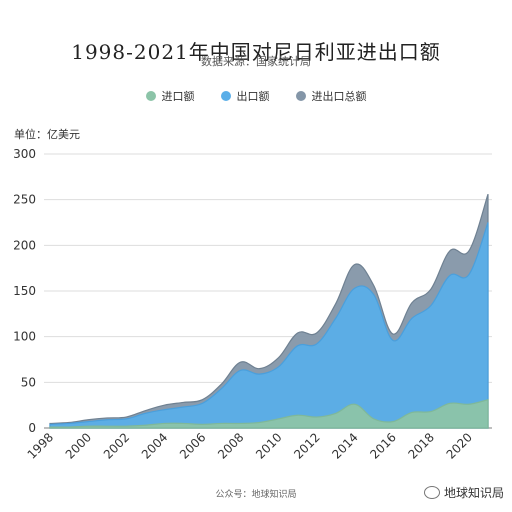 The width and height of the screenshot is (512, 512). Describe the element at coordinates (230, 445) in the screenshot. I see `x-tick-label: 2008` at that location.